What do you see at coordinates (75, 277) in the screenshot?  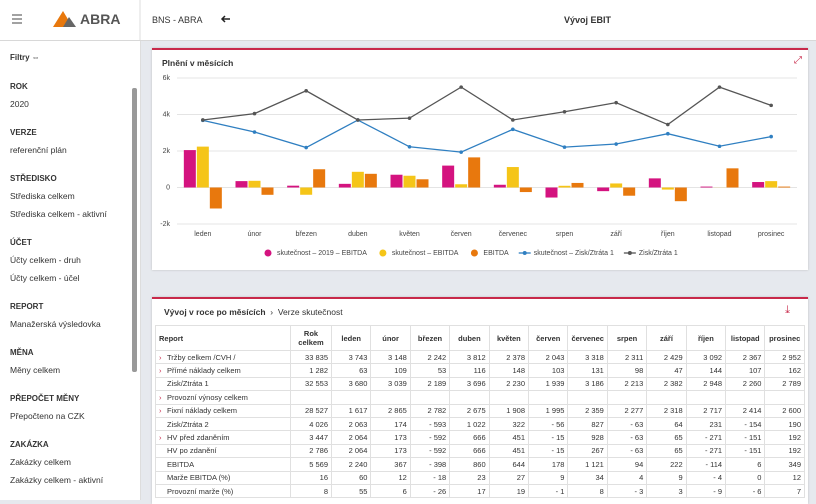 I see `filter-item: Účty celkem - účel` at bounding box center [75, 277].